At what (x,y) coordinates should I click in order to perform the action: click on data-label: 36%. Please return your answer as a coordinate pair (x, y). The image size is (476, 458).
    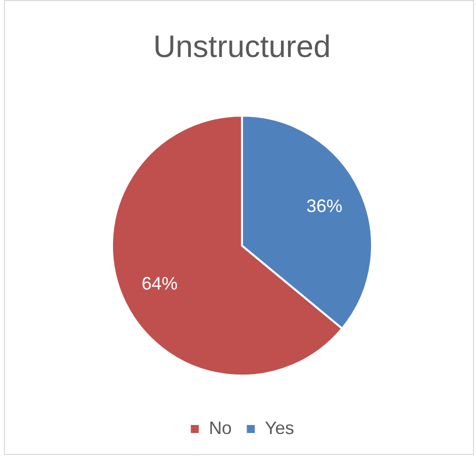
    Looking at the image, I should click on (324, 206).